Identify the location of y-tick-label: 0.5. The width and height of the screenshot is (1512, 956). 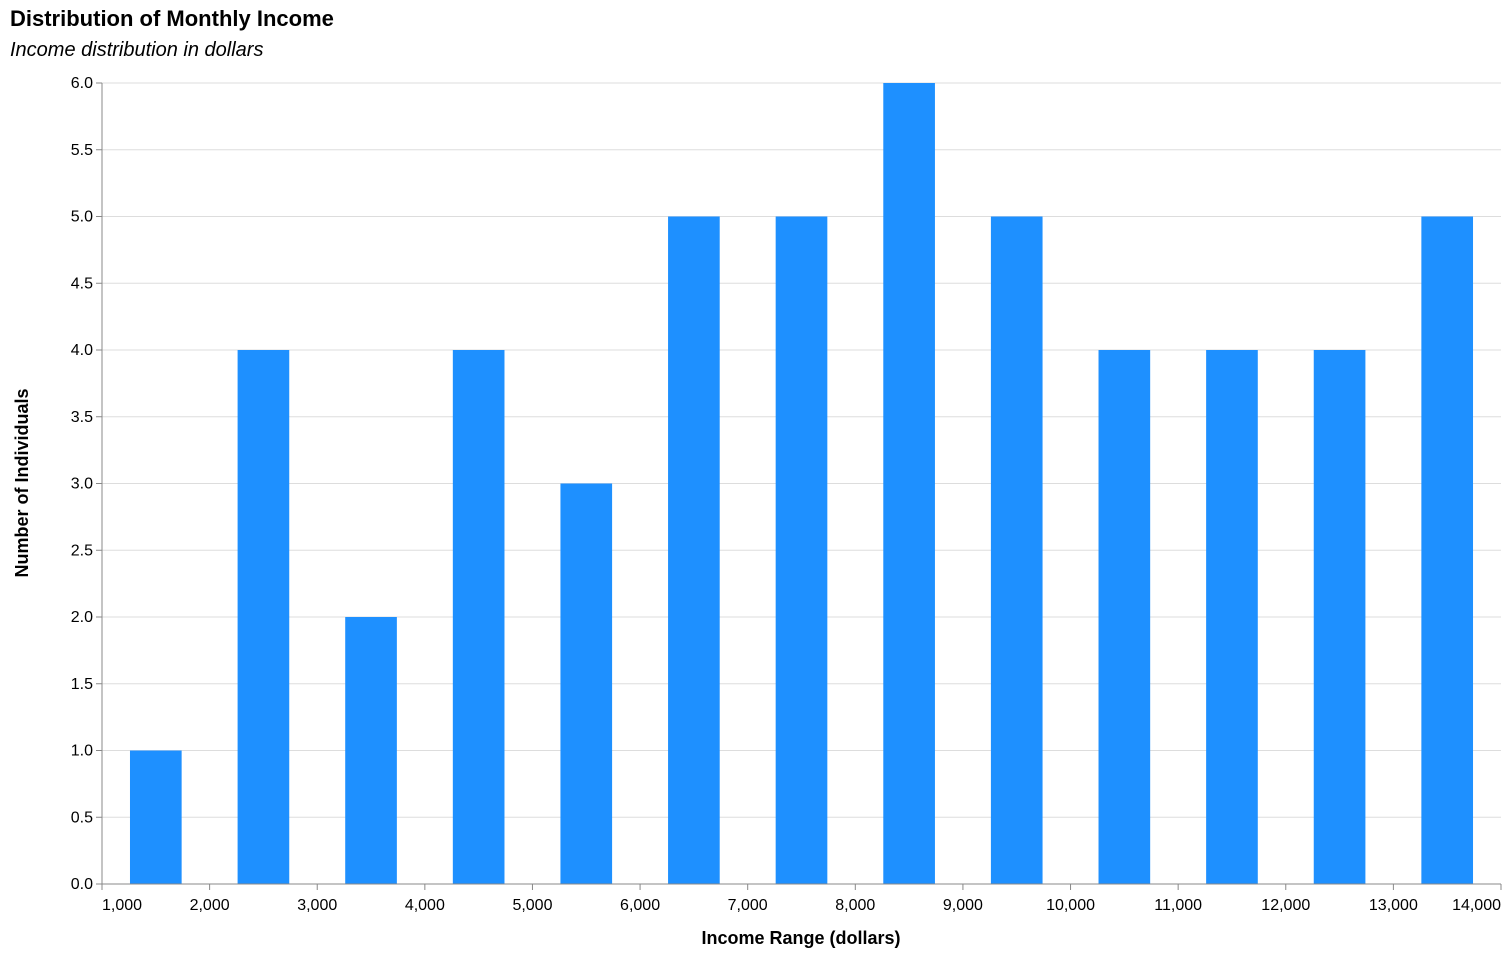
(82, 817).